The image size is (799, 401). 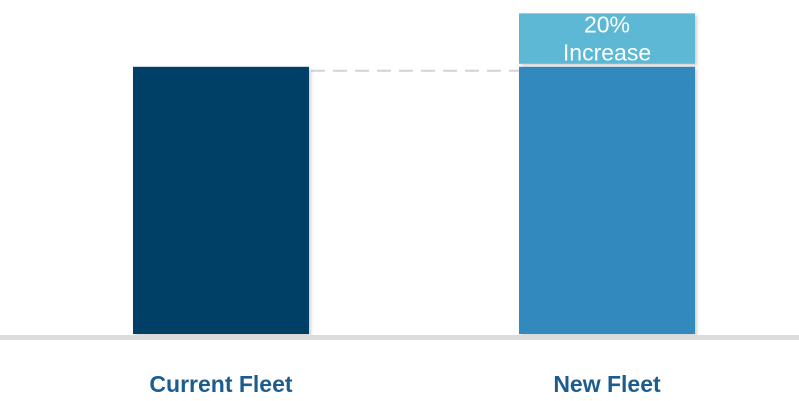 What do you see at coordinates (399, 337) in the screenshot?
I see `x-axis-baseline` at bounding box center [399, 337].